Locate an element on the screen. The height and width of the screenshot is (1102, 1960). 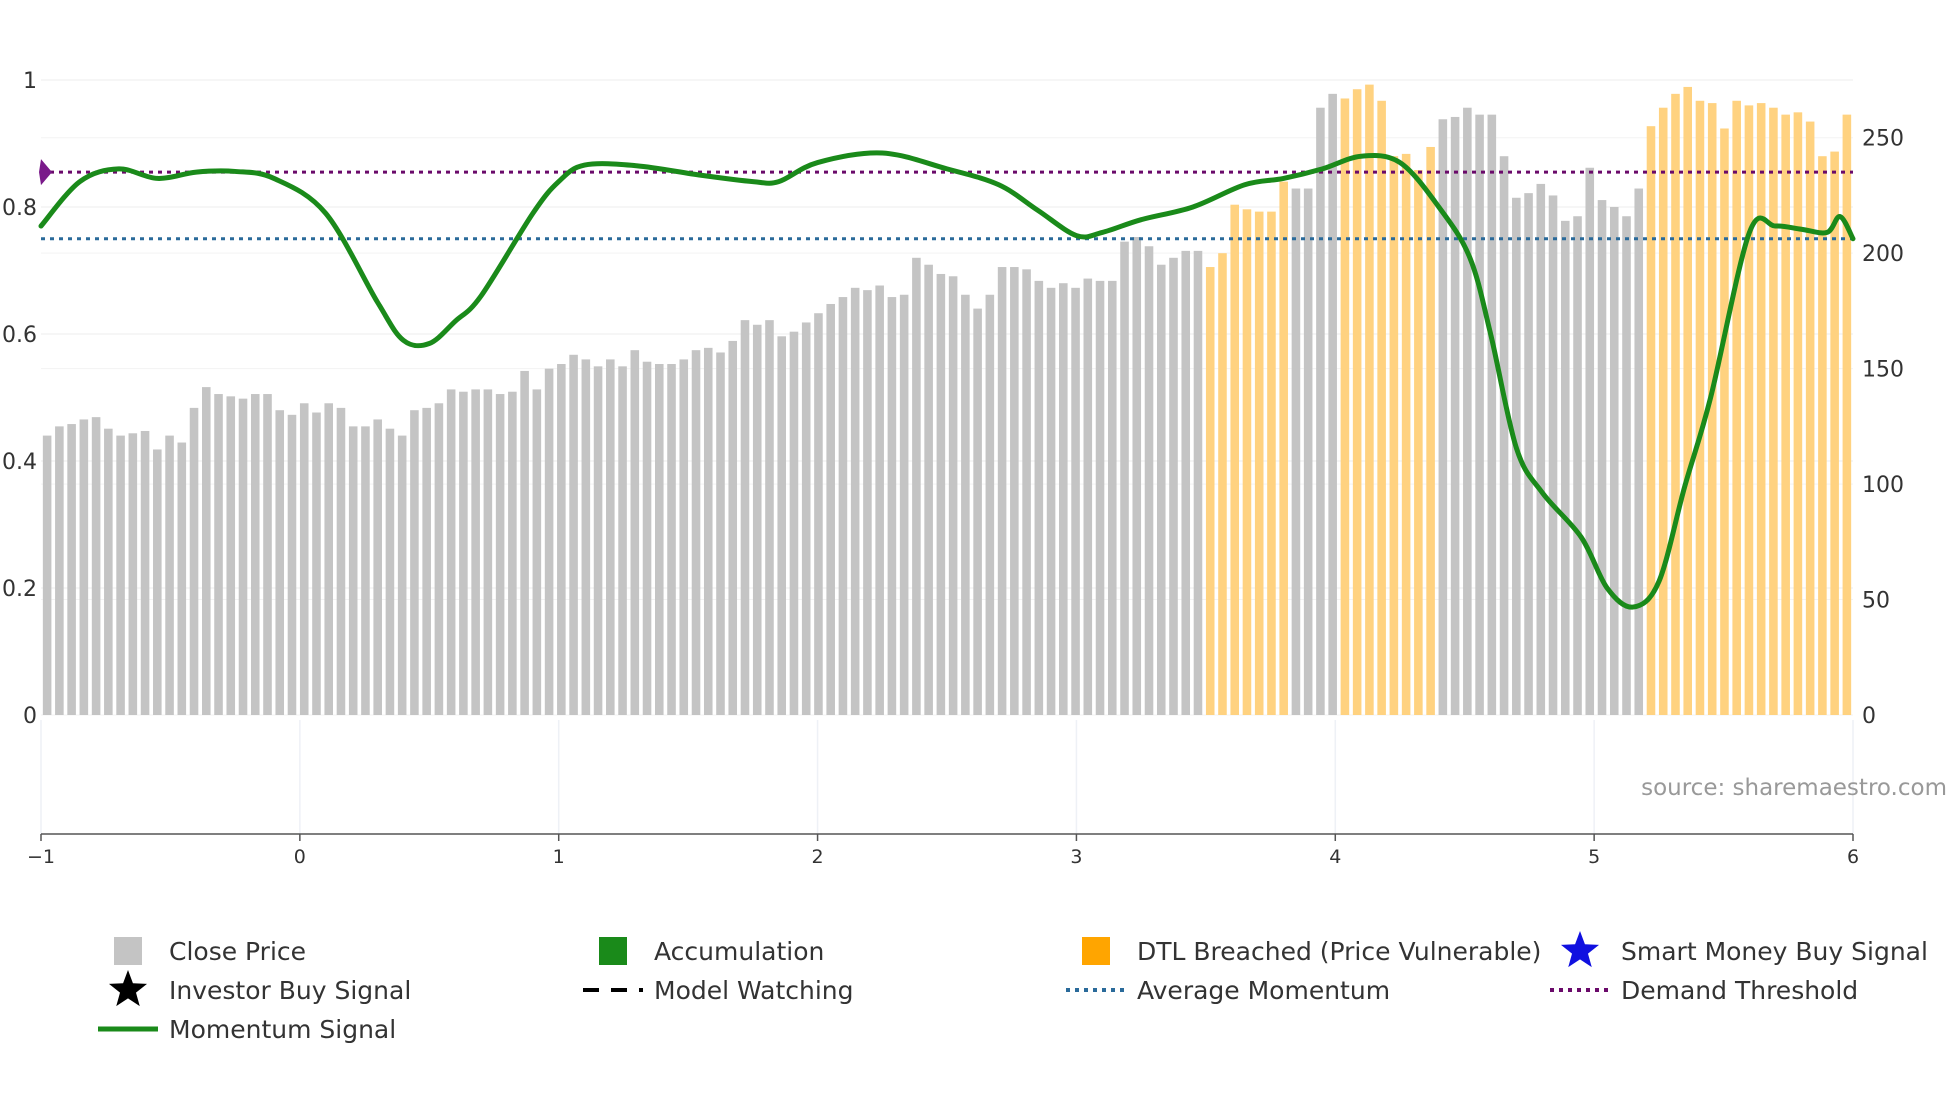
right-axis-ticks: 0 50 100 150 200 250 is located at coordinates (1883, 428).